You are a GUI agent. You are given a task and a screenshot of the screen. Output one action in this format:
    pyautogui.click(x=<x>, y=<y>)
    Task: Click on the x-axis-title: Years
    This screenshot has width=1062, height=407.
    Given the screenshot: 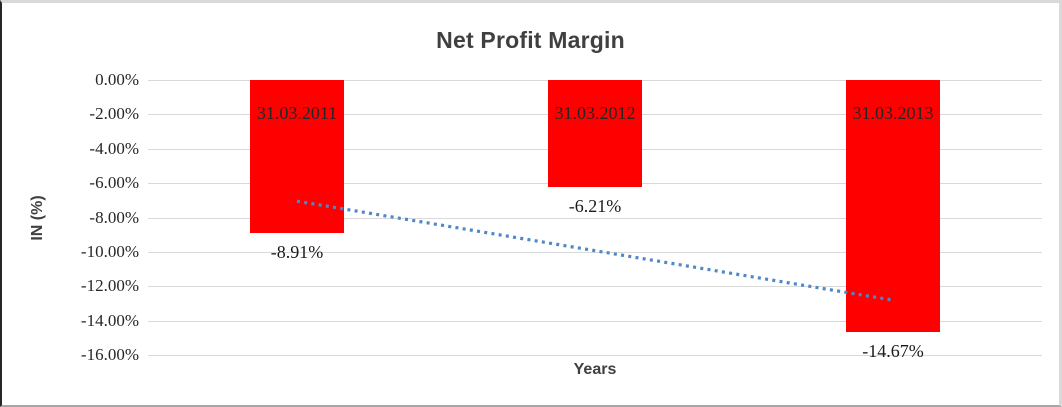 What is the action you would take?
    pyautogui.click(x=595, y=369)
    